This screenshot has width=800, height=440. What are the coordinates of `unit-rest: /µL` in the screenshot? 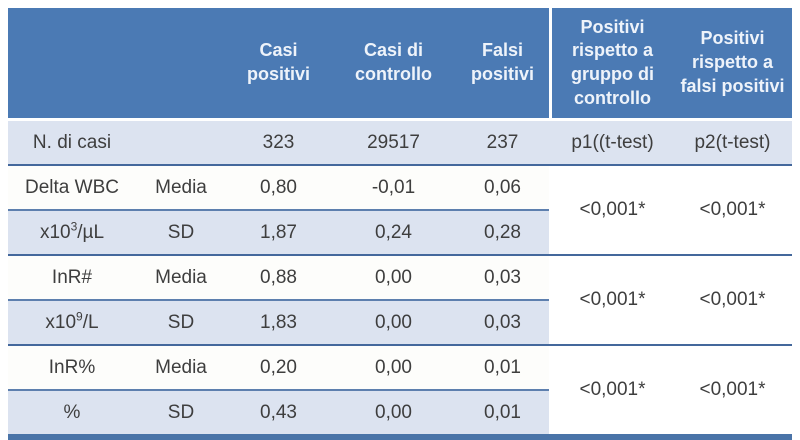 It's located at (91, 232).